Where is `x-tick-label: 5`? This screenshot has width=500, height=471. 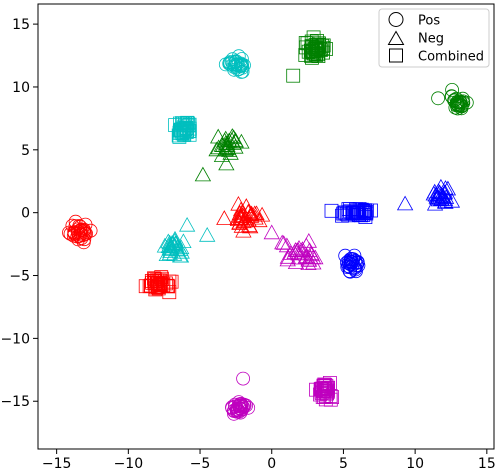 x-tick-label: 5 is located at coordinates (343, 463).